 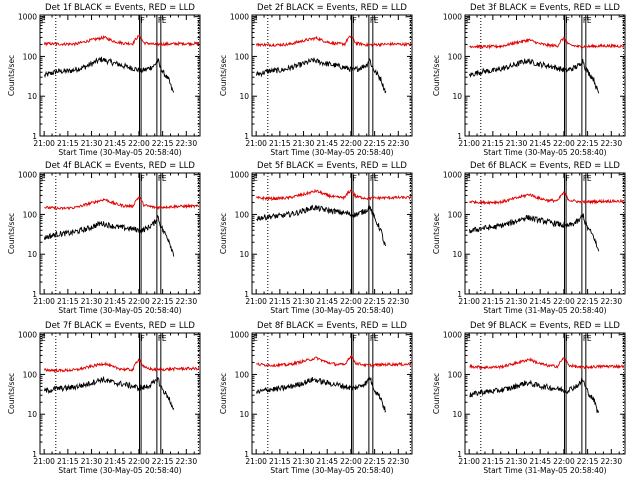 What do you see at coordinates (545, 326) in the screenshot?
I see `panel-title: Det 9f BLACK = Events, RED = LLD` at bounding box center [545, 326].